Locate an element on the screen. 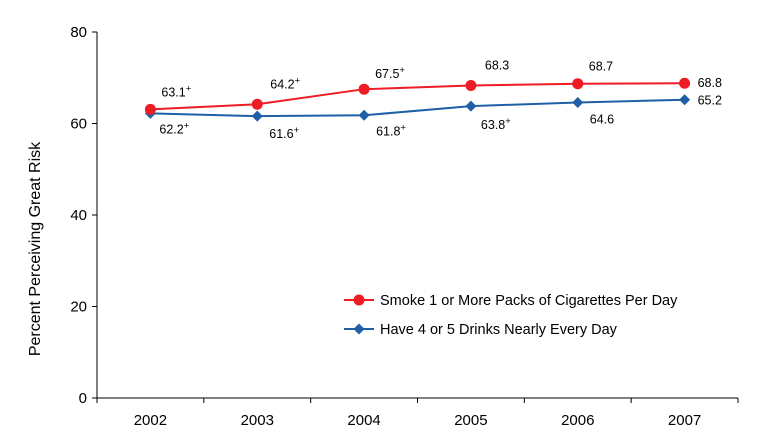  series-layer is located at coordinates (417, 99).